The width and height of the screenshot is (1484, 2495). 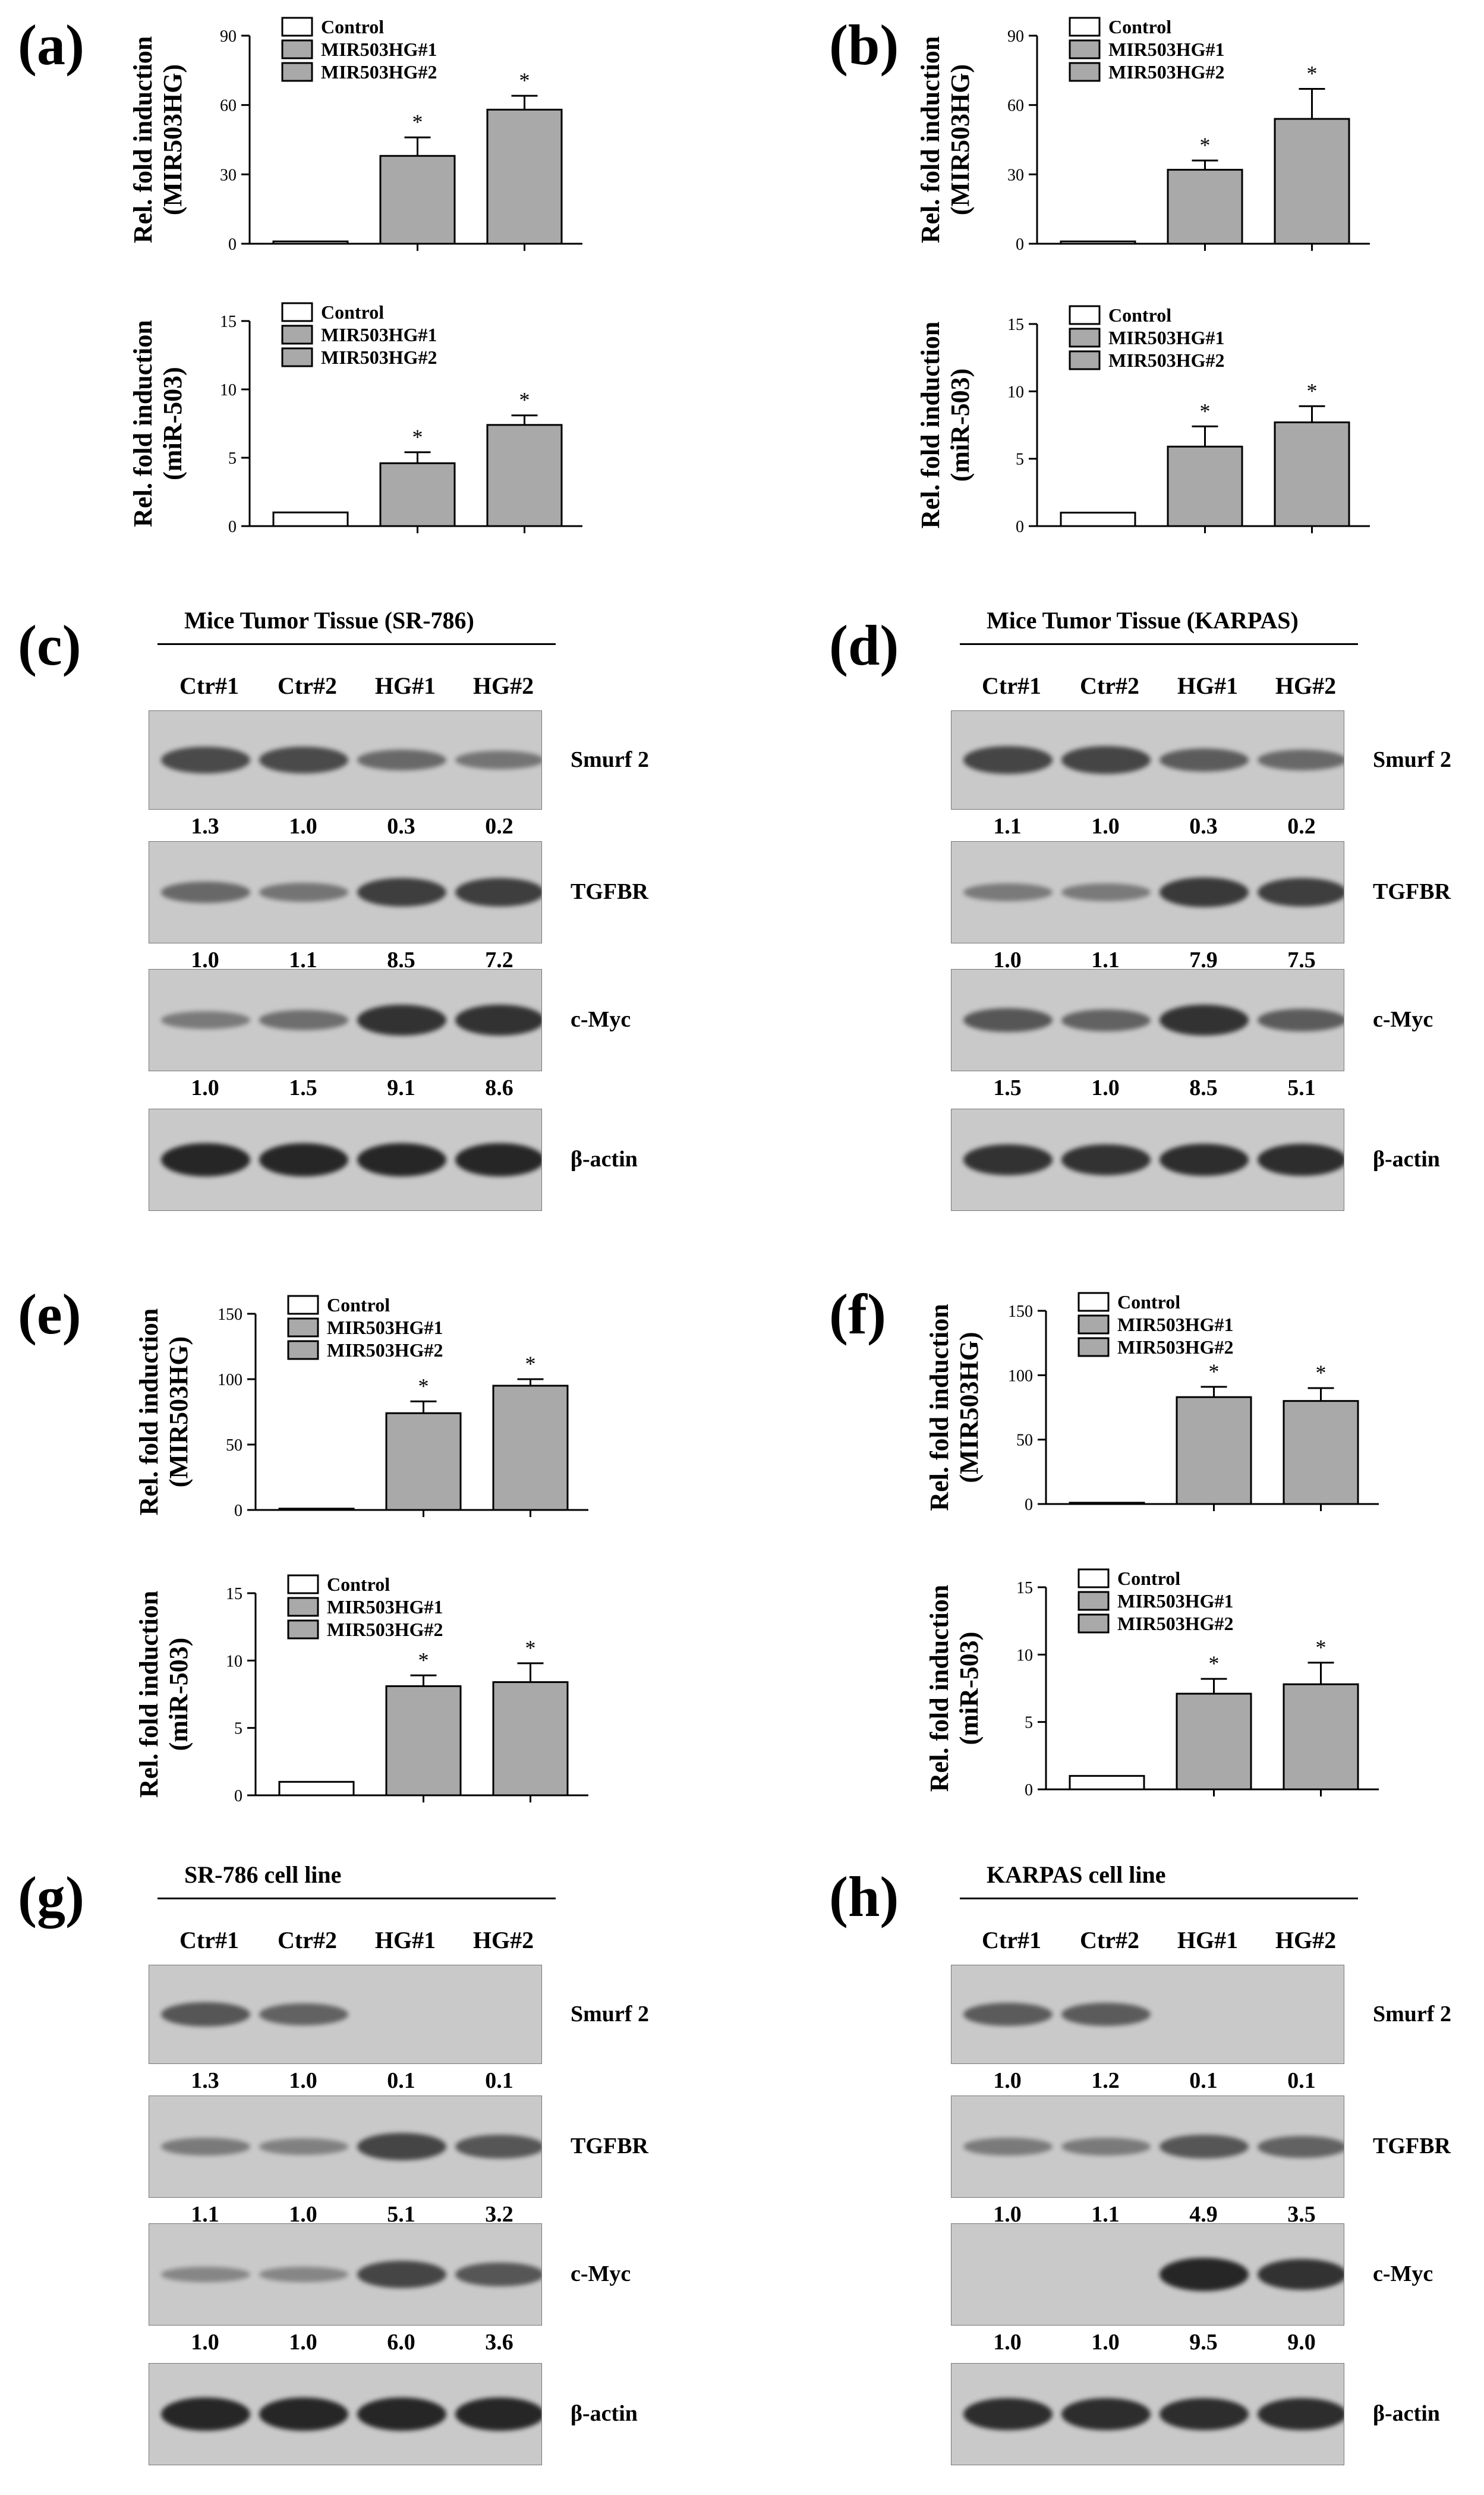 I want to click on protein-label: TGFBR, so click(x=1412, y=2146).